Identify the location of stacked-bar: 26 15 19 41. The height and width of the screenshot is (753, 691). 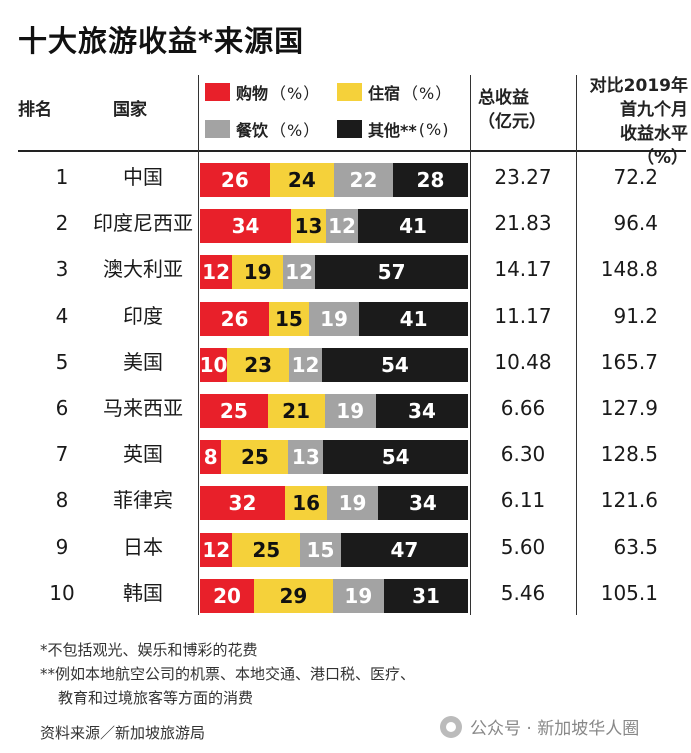
(334, 318).